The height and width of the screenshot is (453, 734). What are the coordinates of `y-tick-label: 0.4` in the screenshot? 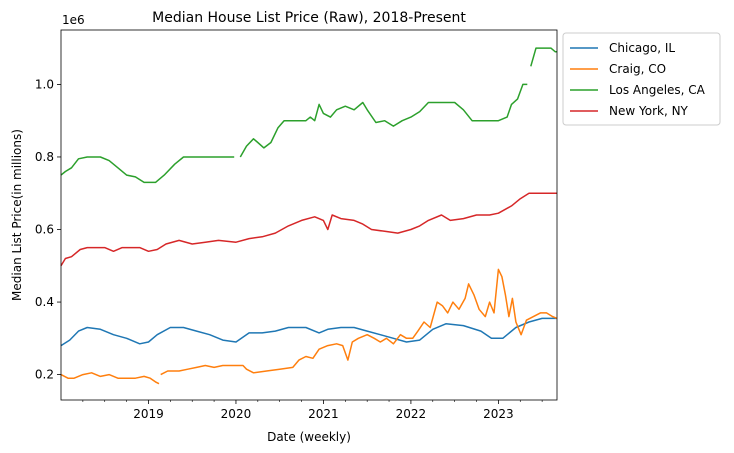 It's located at (44, 302).